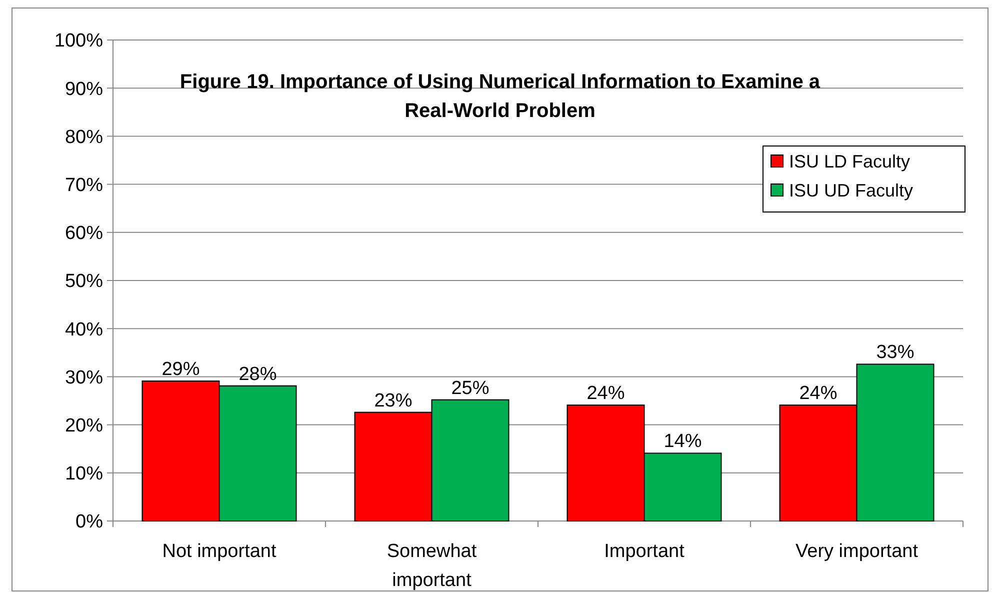  What do you see at coordinates (84, 185) in the screenshot?
I see `y-tick-label: 70%` at bounding box center [84, 185].